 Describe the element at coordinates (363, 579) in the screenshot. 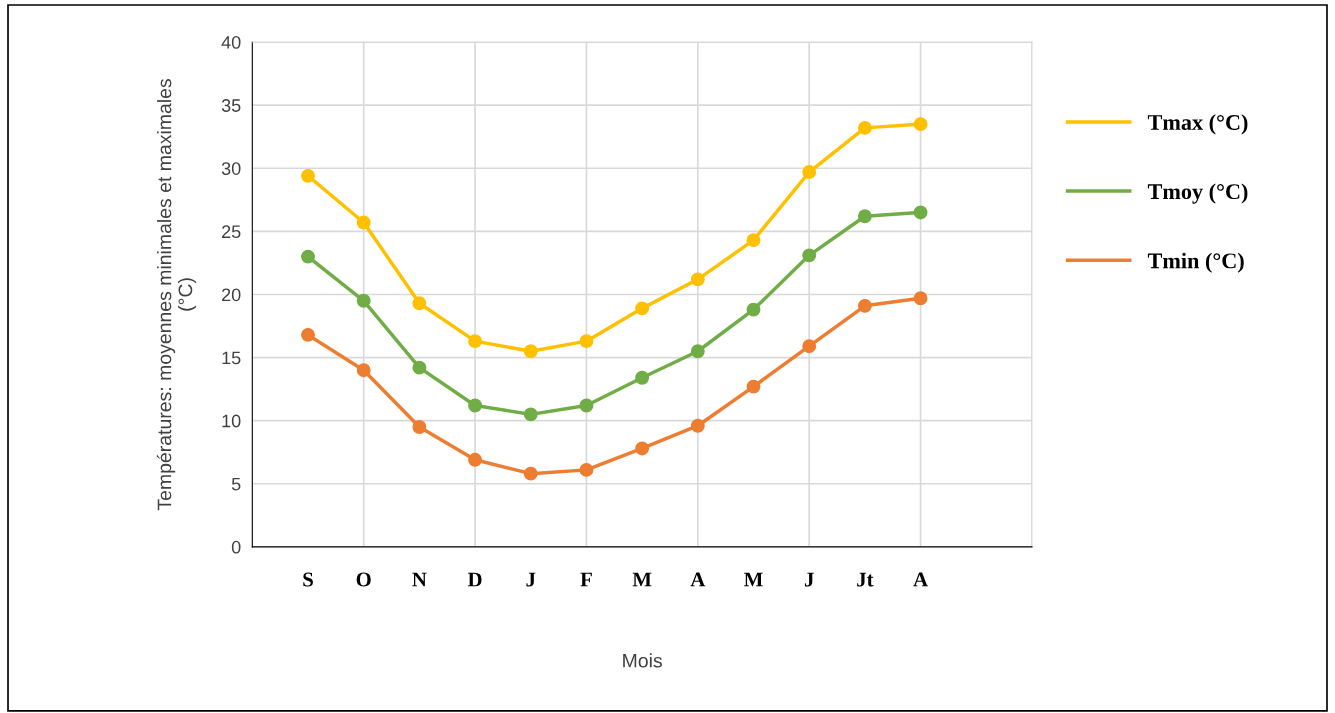

I see `x-tick-label: O` at that location.